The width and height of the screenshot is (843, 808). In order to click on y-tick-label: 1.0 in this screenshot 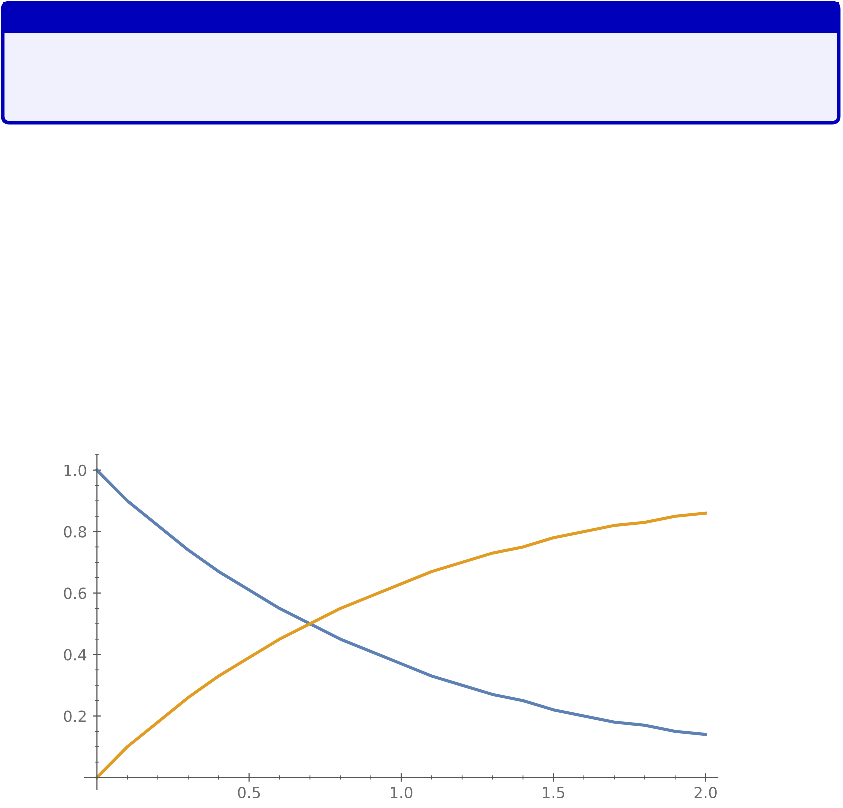, I will do `click(75, 470)`.